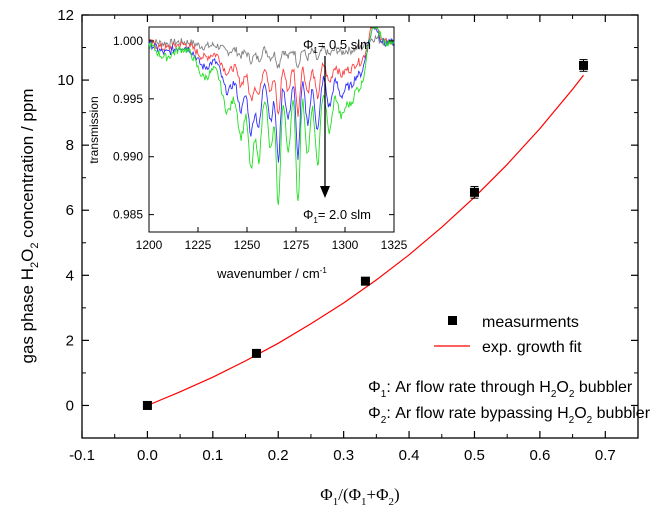 The image size is (658, 512). Describe the element at coordinates (65, 80) in the screenshot. I see `main-y-tick-label: 10` at that location.